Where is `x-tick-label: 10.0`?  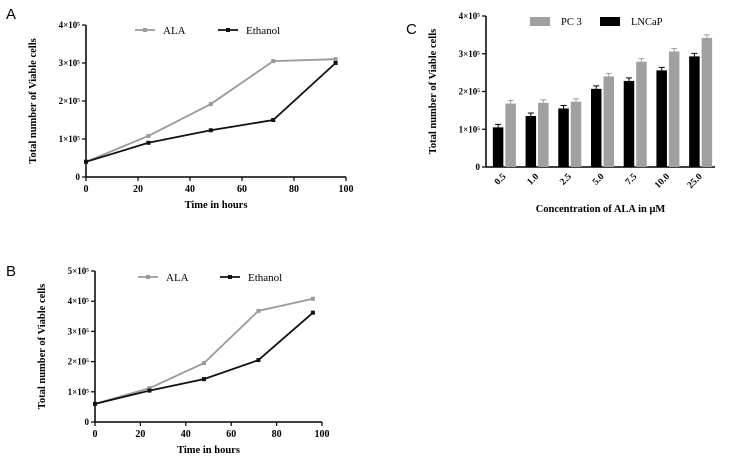 x-tick-label: 10.0 is located at coordinates (662, 181).